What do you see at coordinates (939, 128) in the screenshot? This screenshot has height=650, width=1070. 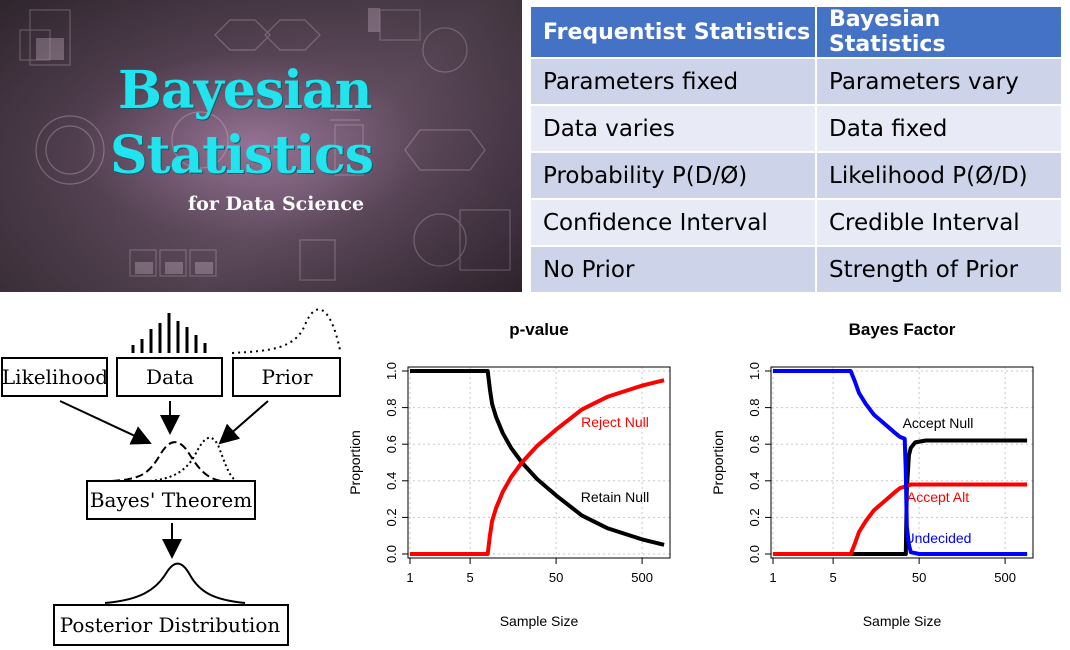 I see `table-cell: Data fixed` at bounding box center [939, 128].